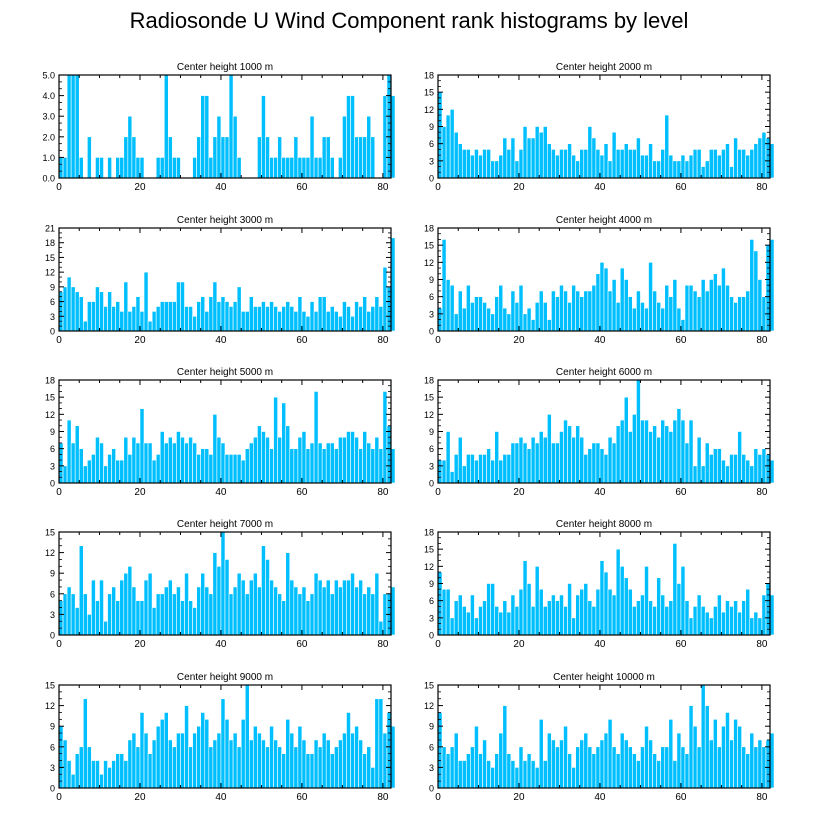 Image resolution: width=818 pixels, height=824 pixels. I want to click on y-tick-label: 21, so click(50, 229).